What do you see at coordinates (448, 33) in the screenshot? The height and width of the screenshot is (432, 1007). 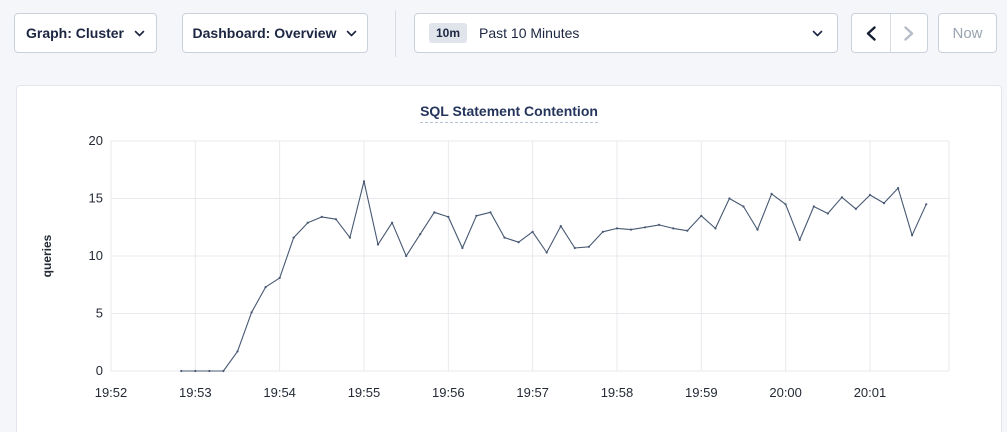 I see `time-range-badge: 10m` at bounding box center [448, 33].